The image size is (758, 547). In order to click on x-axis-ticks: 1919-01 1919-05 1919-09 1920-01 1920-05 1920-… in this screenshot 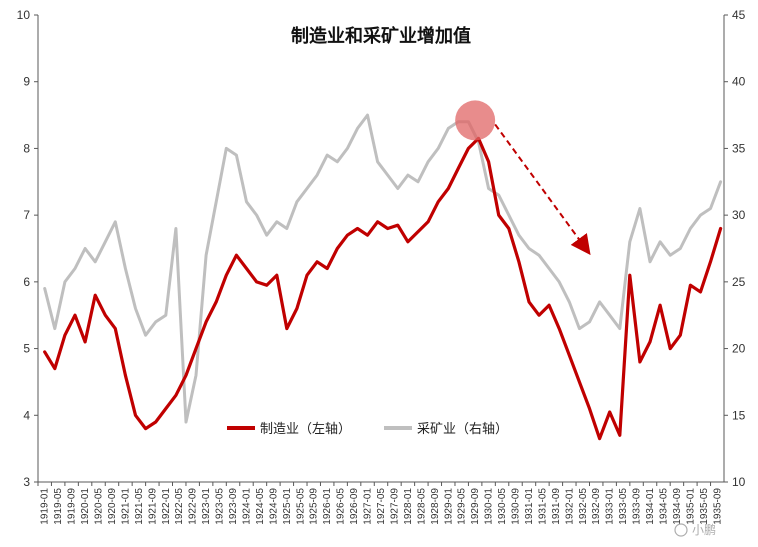, I will do `click(380, 503)`.